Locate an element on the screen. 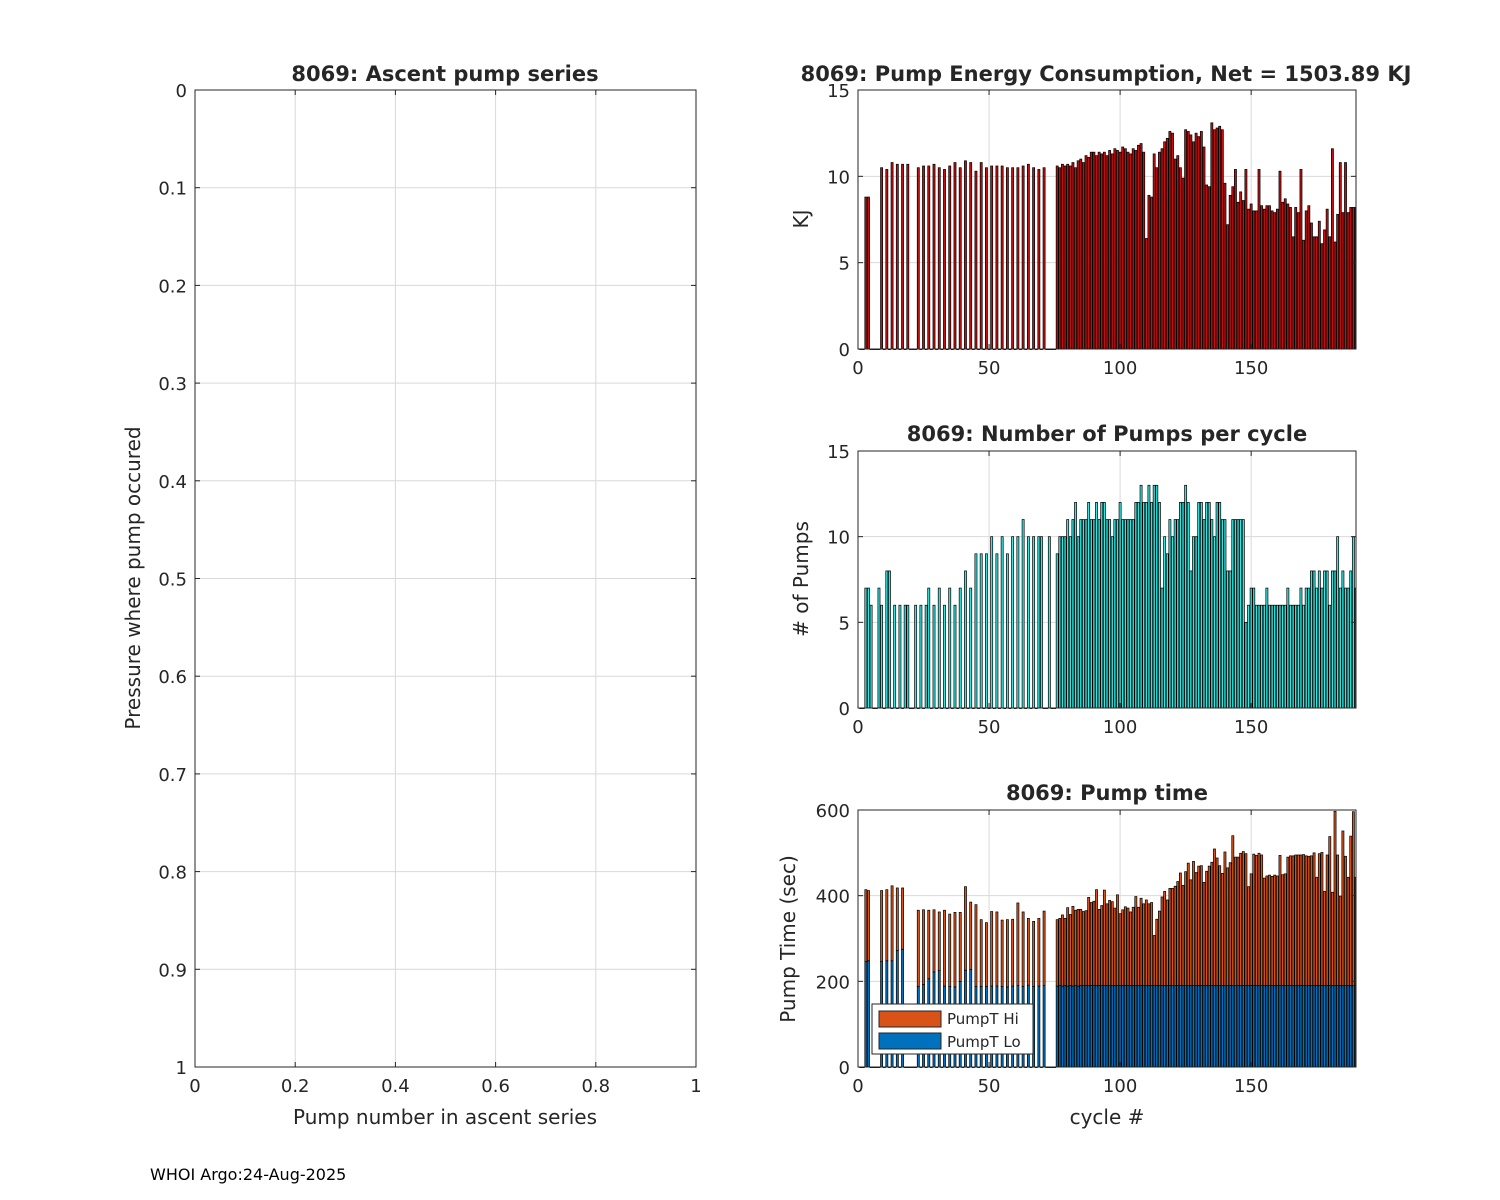 The height and width of the screenshot is (1200, 1500). pumptime-ticks: 0 50 100 150 0 200 400 600 is located at coordinates (1086, 949).